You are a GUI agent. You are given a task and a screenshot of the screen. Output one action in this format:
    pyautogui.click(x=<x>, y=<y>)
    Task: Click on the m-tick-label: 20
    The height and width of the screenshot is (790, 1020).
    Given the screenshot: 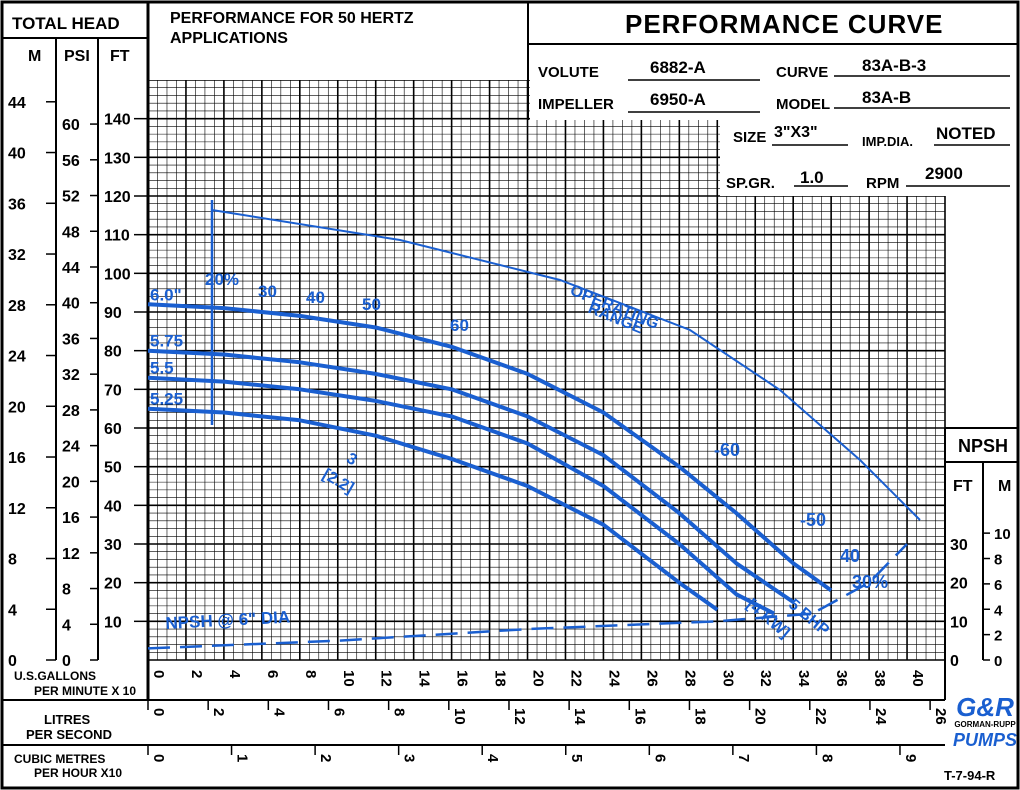 What is the action you would take?
    pyautogui.click(x=17, y=407)
    